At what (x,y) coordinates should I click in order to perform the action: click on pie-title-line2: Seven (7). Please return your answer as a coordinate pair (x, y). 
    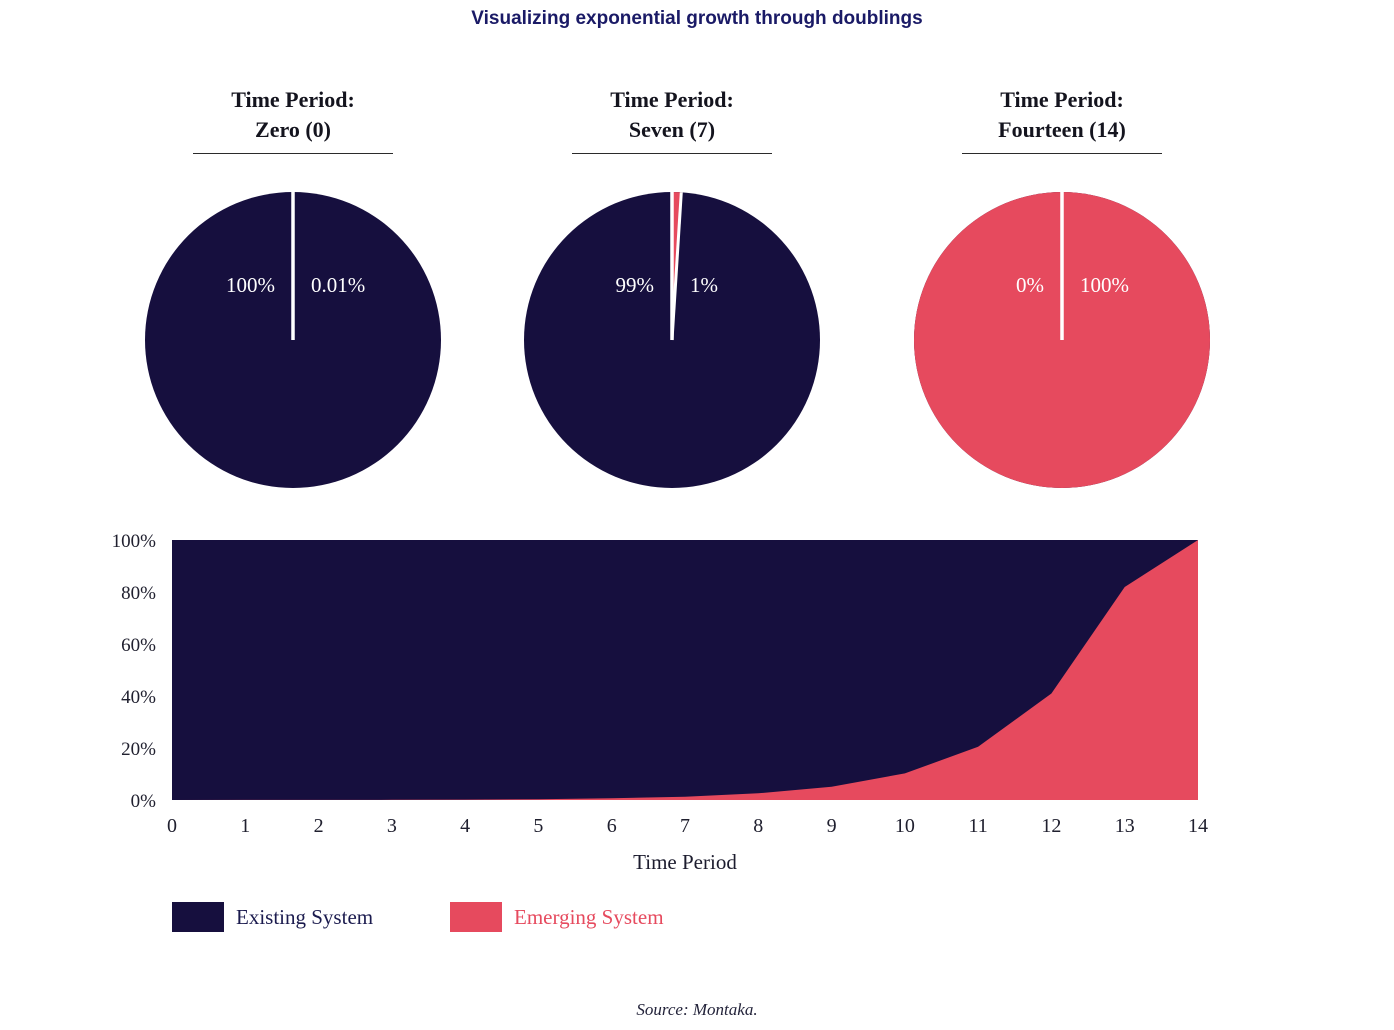
    Looking at the image, I should click on (672, 129).